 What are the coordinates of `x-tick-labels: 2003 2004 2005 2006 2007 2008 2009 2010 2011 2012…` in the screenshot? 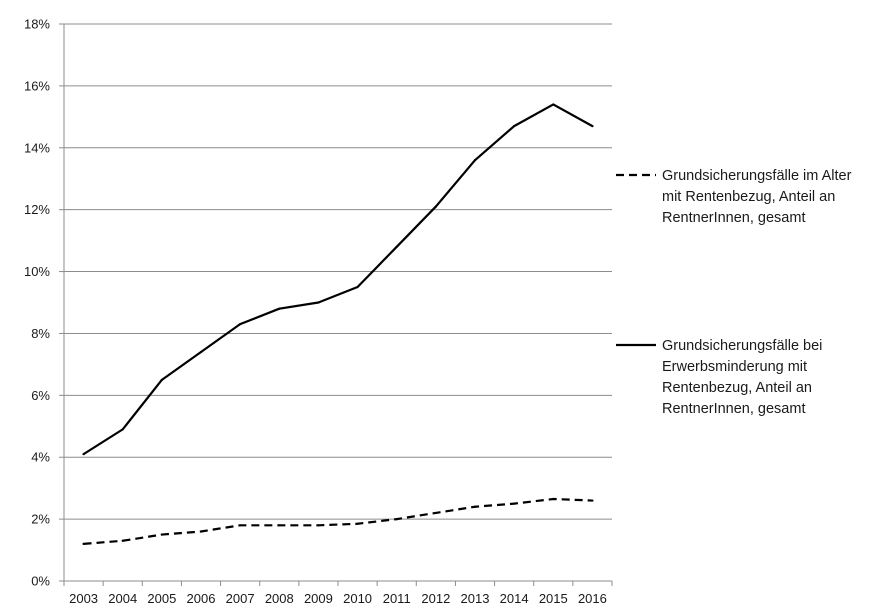 It's located at (338, 598).